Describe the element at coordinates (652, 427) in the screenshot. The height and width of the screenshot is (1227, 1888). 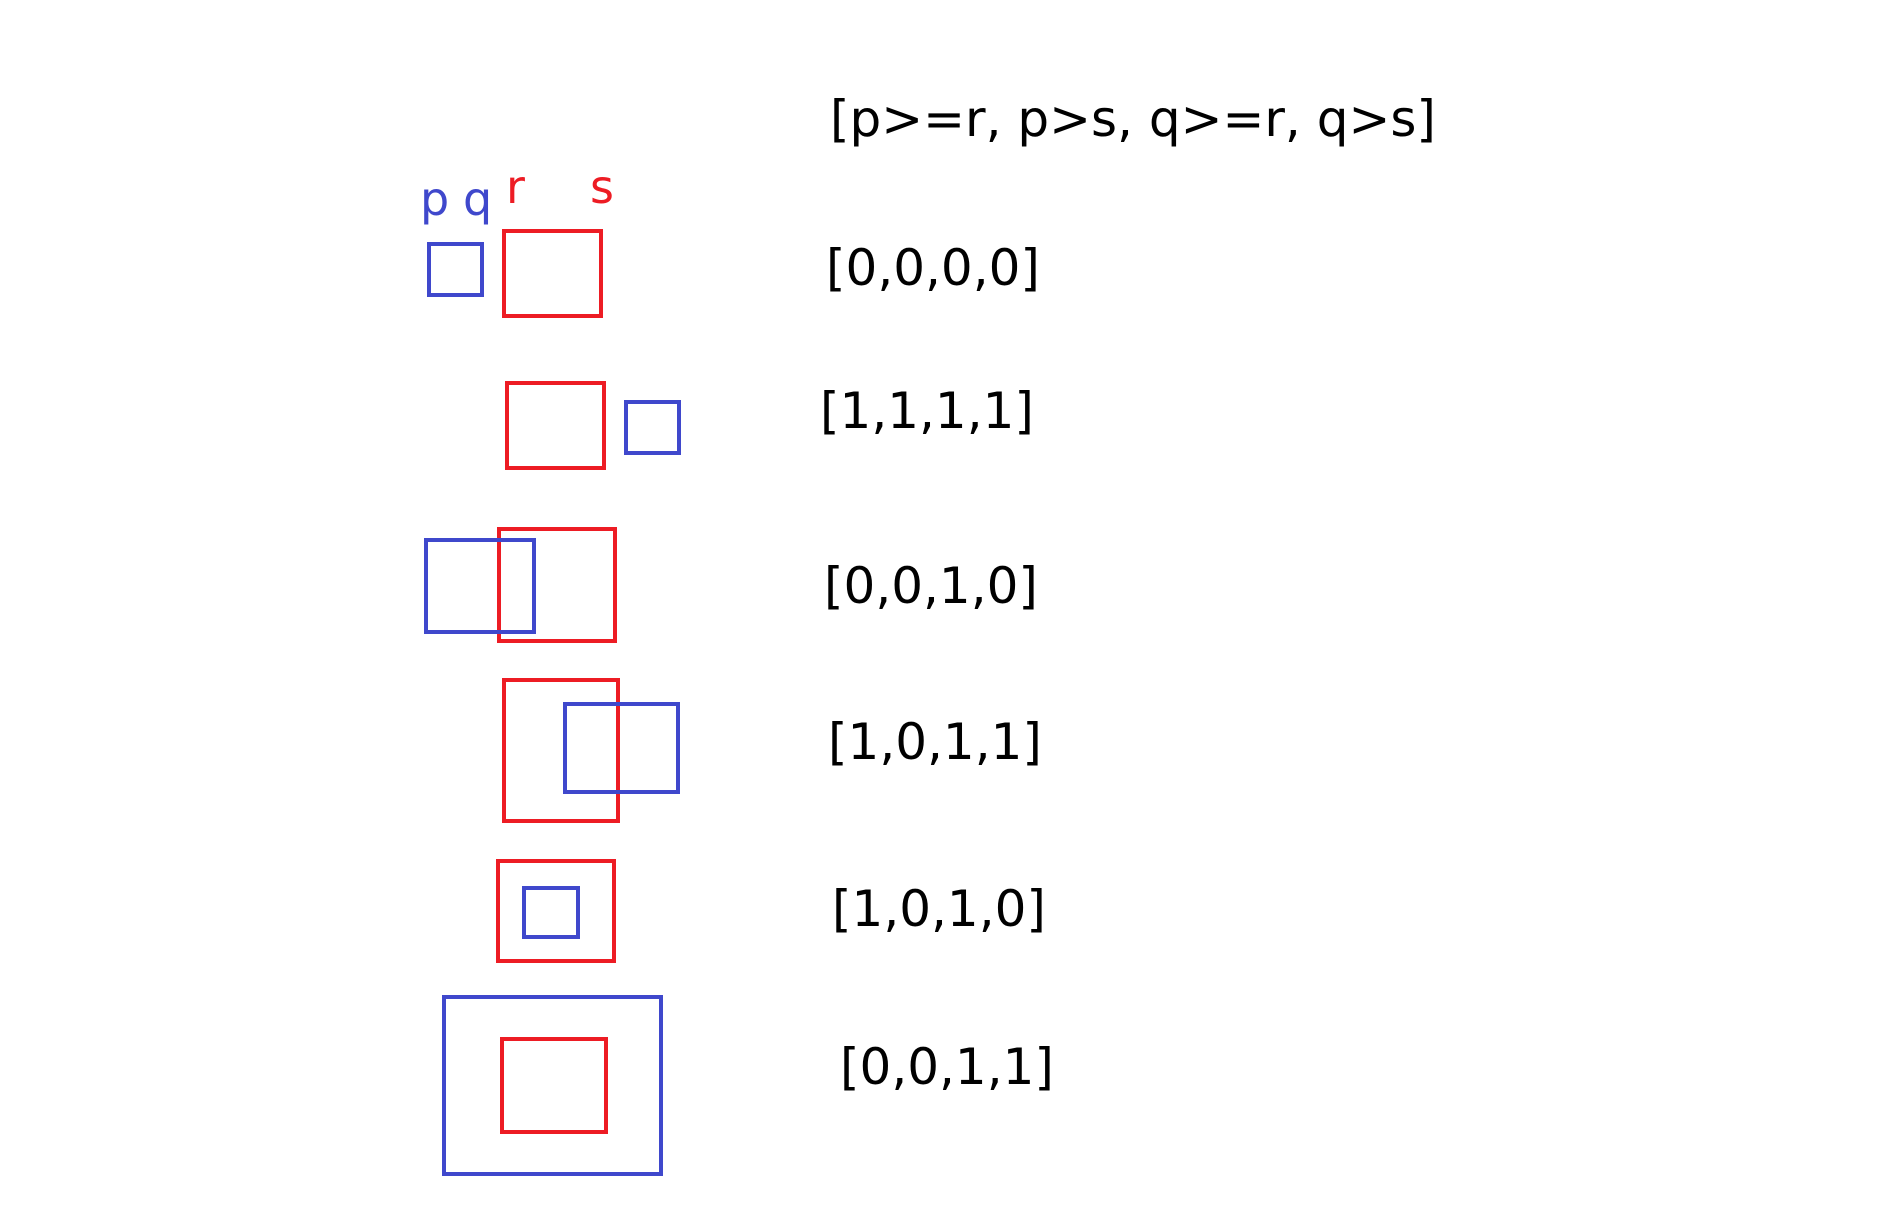
I see `row-2-pq-box` at that location.